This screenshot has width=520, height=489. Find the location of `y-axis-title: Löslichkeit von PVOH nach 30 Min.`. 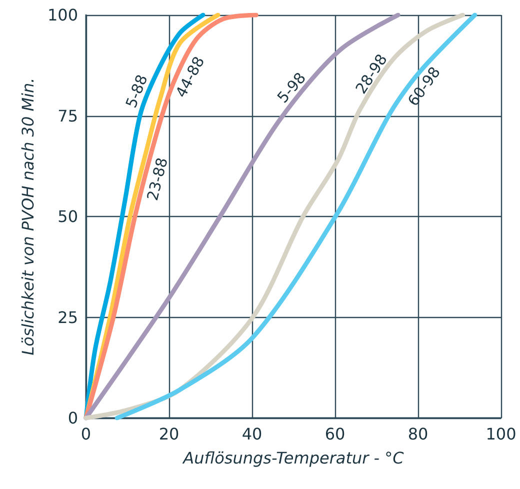

y-axis-title: Löslichkeit von PVOH nach 30 Min. is located at coordinates (28, 217).